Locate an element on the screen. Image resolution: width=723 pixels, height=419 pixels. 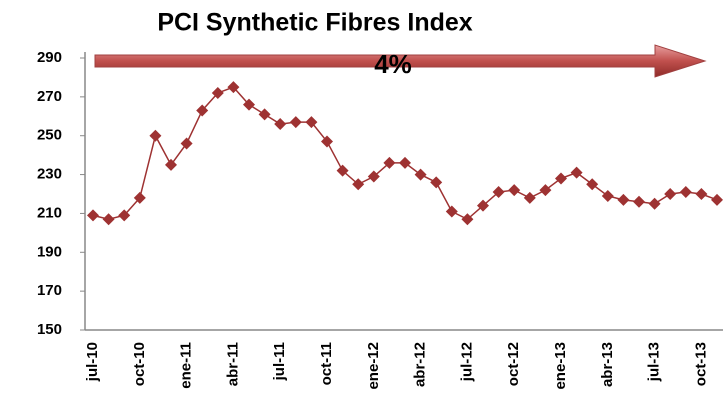
x-tick-label: jul-11 is located at coordinates (279, 361).